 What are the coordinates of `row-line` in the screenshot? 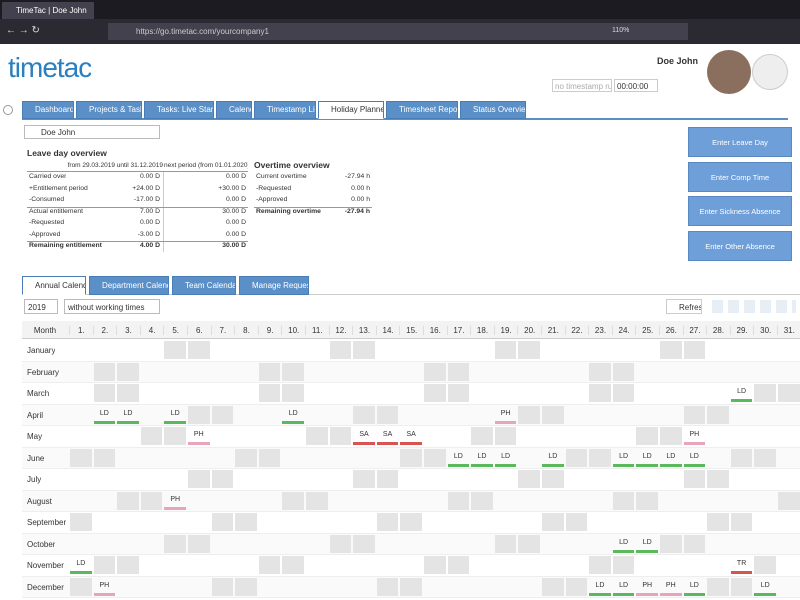 It's located at (137, 241).